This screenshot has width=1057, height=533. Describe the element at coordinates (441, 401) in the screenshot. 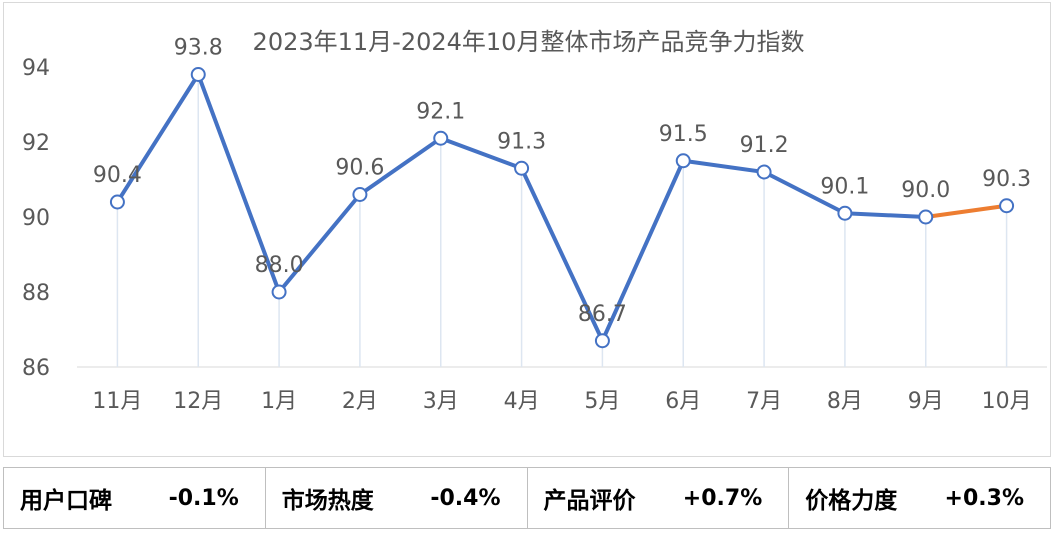

I see `x-tick-label: 3月` at that location.